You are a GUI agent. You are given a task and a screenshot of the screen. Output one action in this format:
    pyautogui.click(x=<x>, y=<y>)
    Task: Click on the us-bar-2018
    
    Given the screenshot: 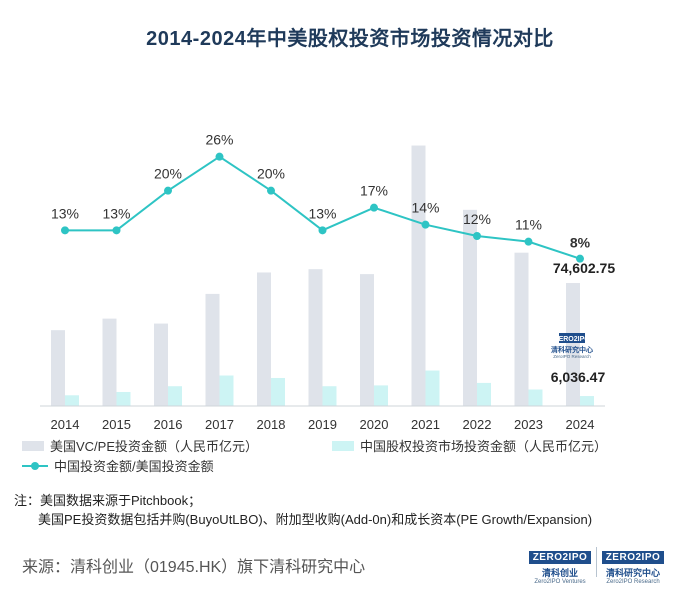 What is the action you would take?
    pyautogui.click(x=264, y=339)
    